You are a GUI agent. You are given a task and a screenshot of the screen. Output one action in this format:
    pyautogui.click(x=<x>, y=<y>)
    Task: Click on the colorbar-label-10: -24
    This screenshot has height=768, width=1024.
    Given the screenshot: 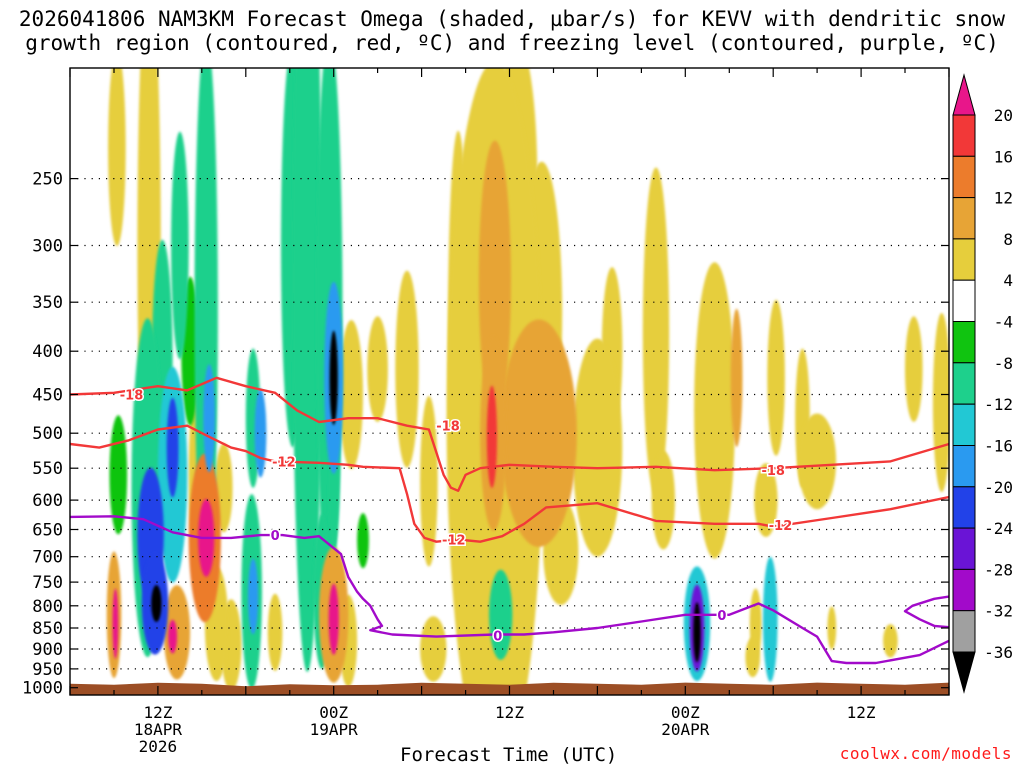 What is the action you would take?
    pyautogui.click(x=998, y=528)
    